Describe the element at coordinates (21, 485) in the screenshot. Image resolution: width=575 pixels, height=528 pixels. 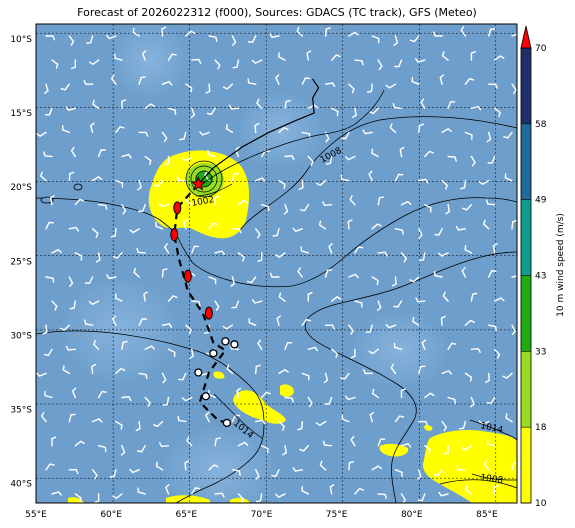
I see `lat-tick-label: 40°S` at that location.